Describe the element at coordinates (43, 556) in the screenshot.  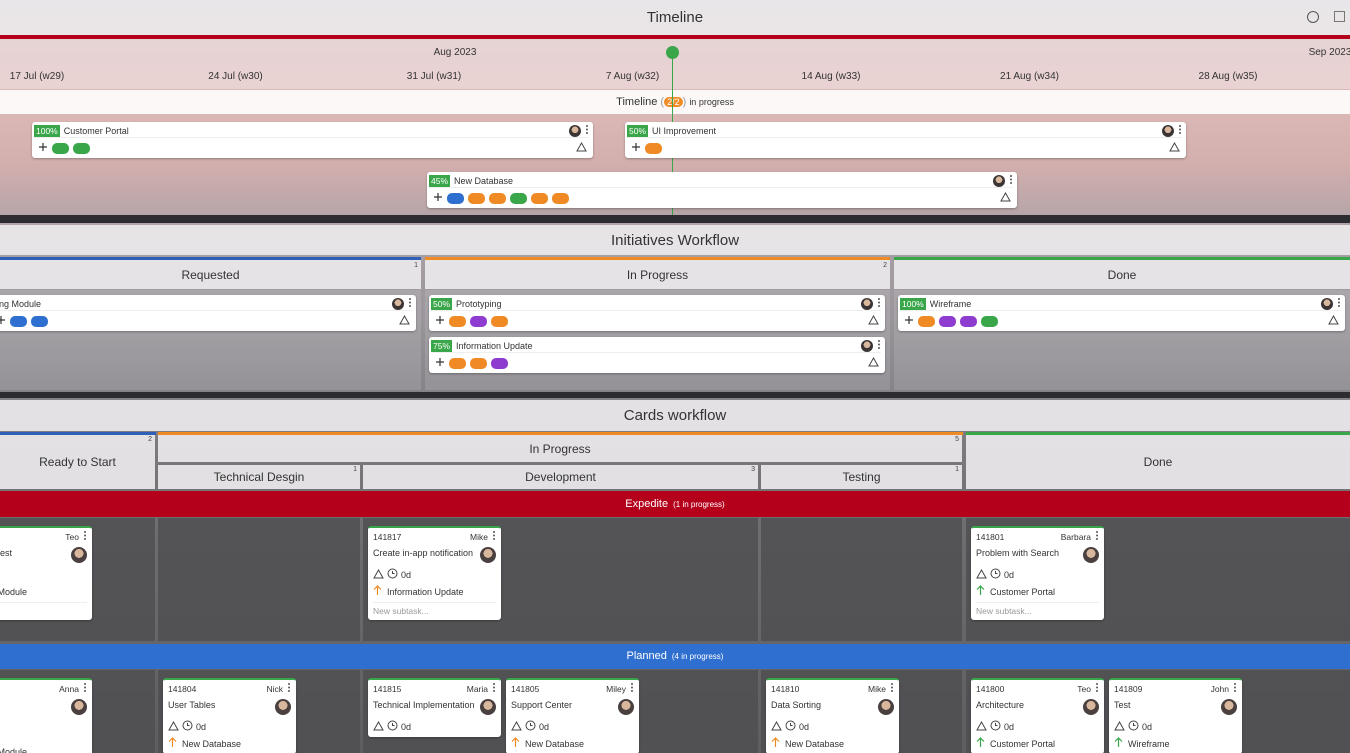
I see `card-title-row: ing Request` at that location.